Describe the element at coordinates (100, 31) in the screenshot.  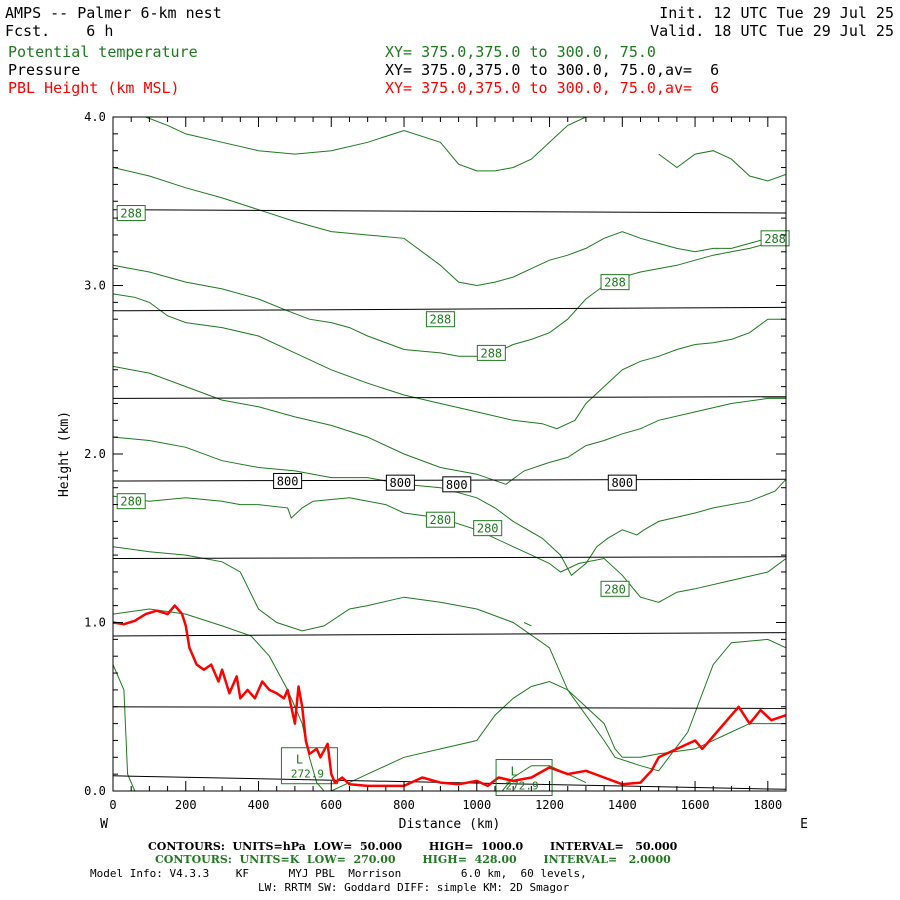
I see `fcst-value: 6 h` at that location.